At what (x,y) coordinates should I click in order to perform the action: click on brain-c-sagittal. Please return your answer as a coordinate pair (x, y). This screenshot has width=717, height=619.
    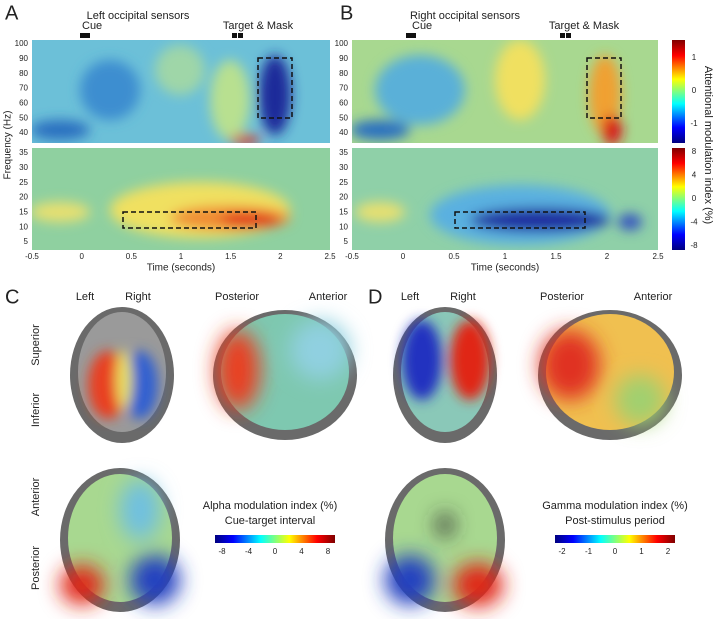
    Looking at the image, I should click on (285, 375).